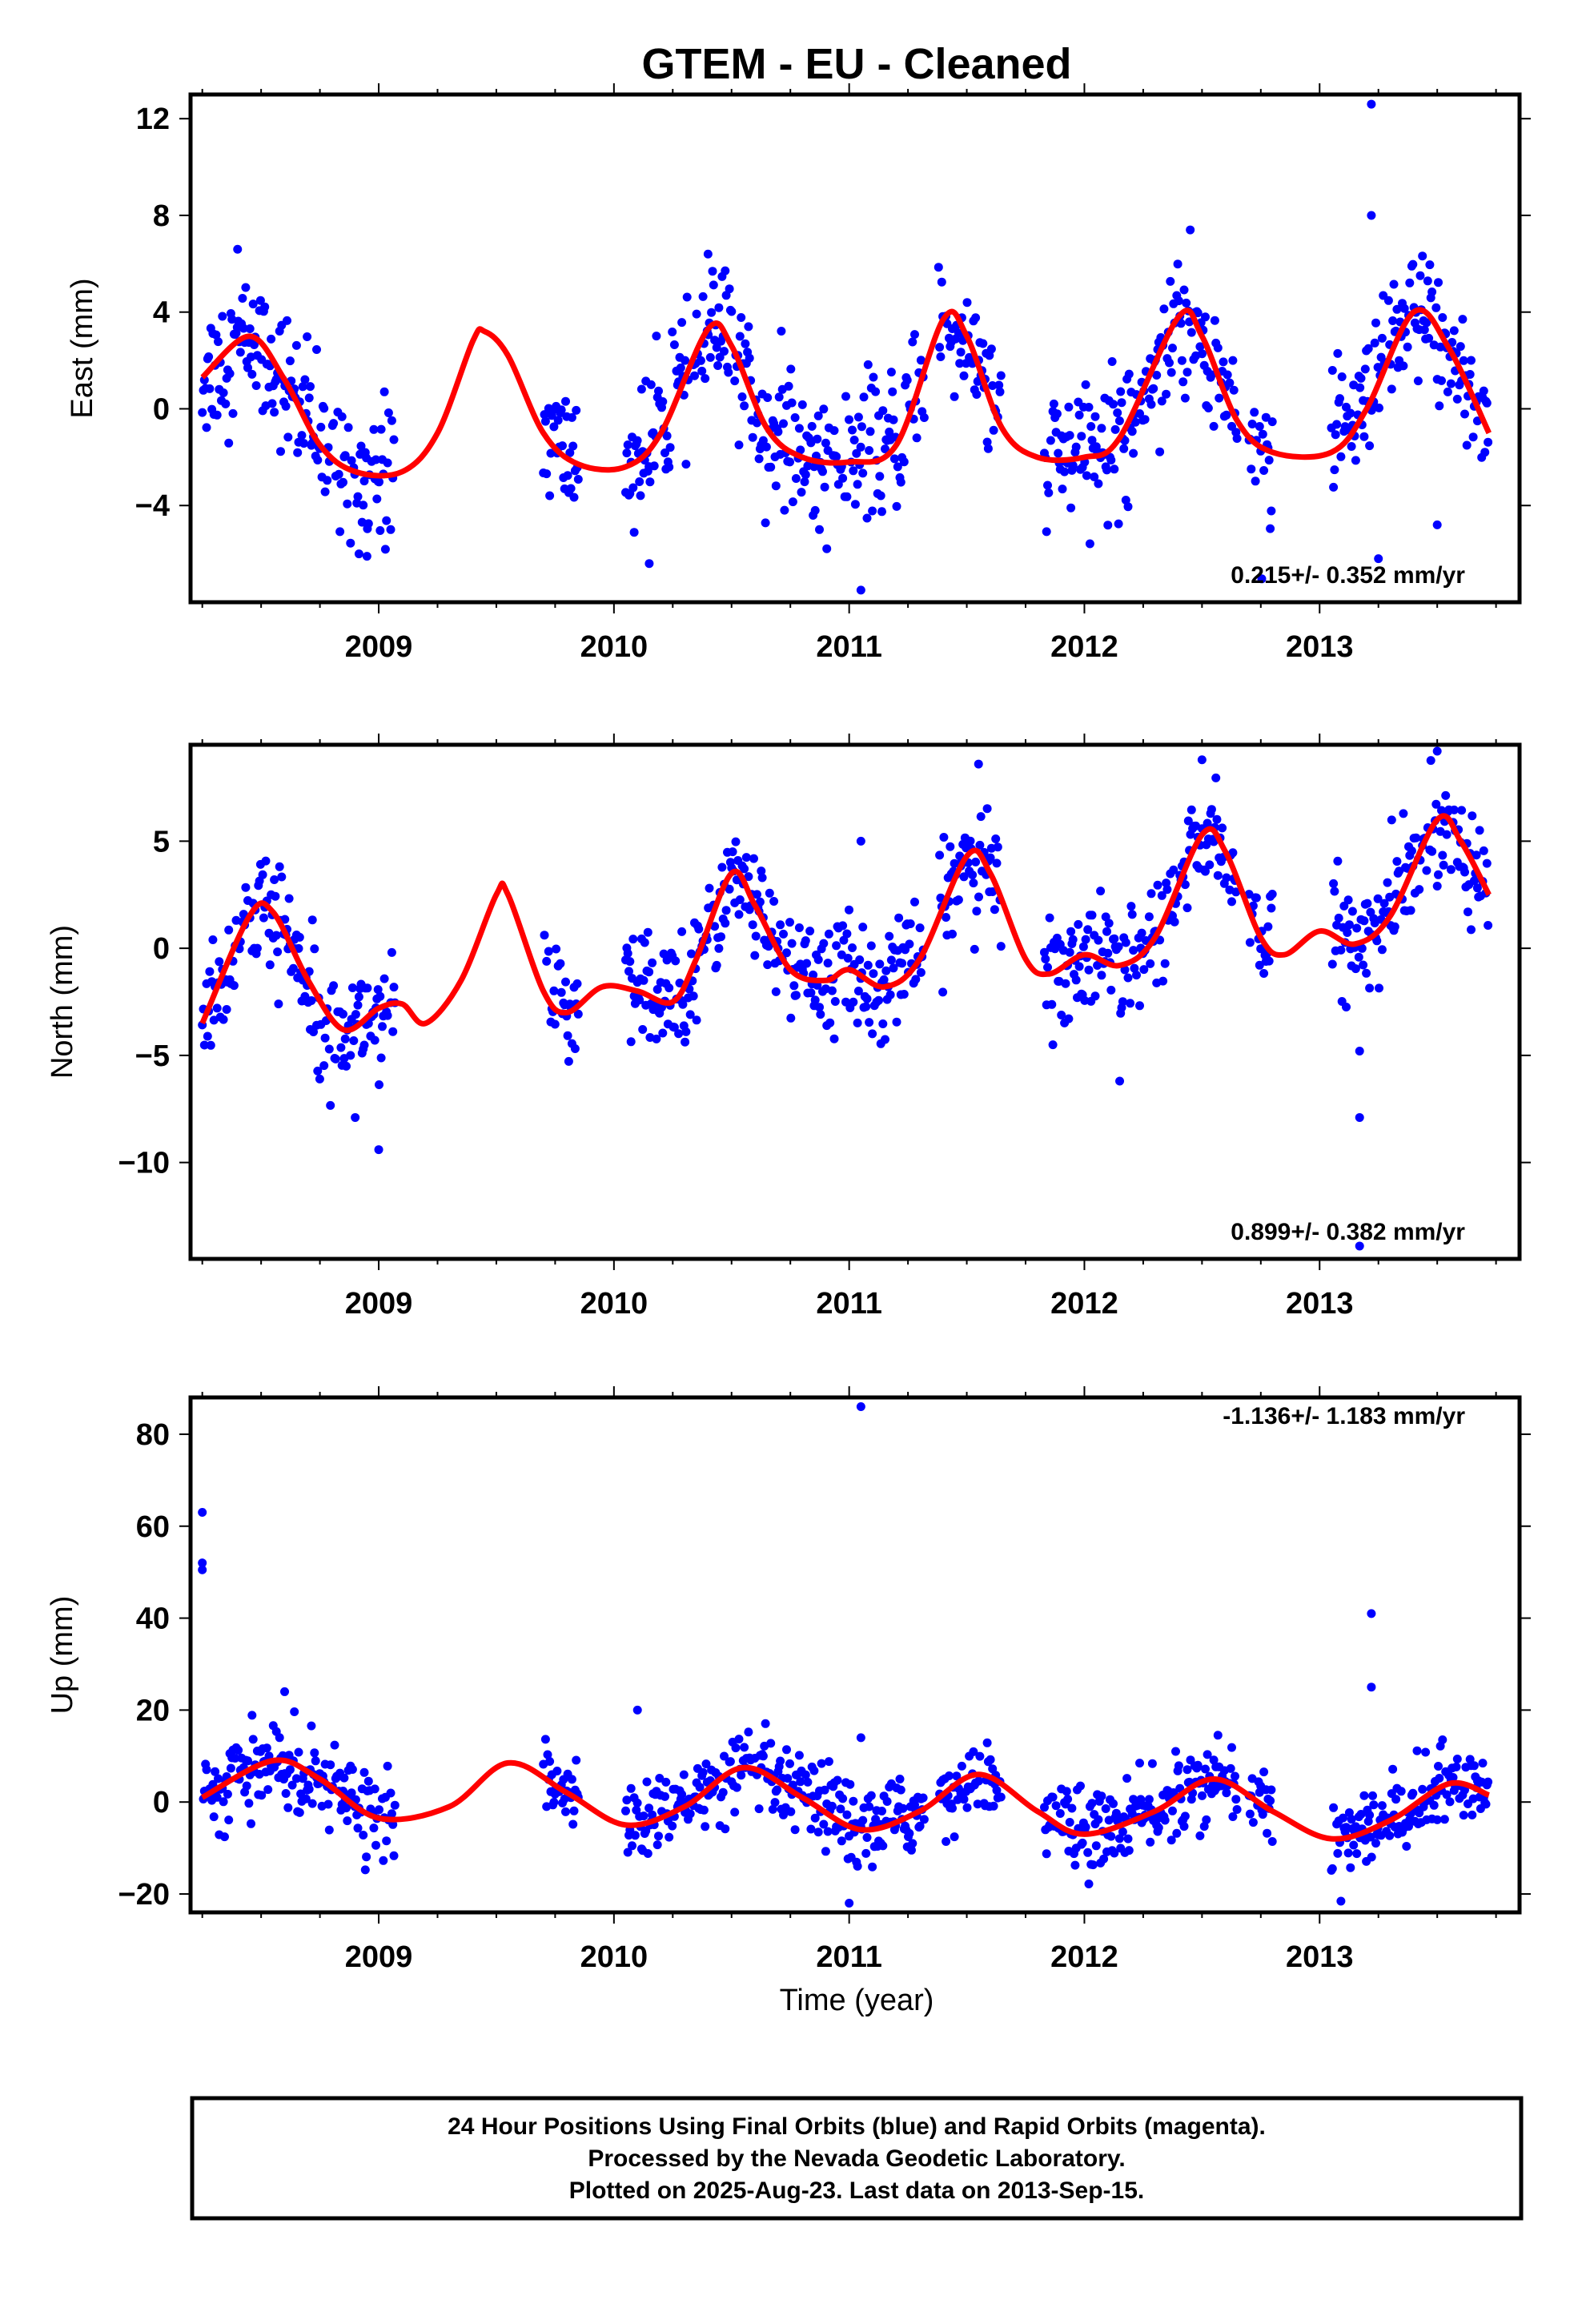  What do you see at coordinates (1344, 1416) in the screenshot?
I see `up-rate-label: -1.136+/- 1.183 mm/yr` at bounding box center [1344, 1416].